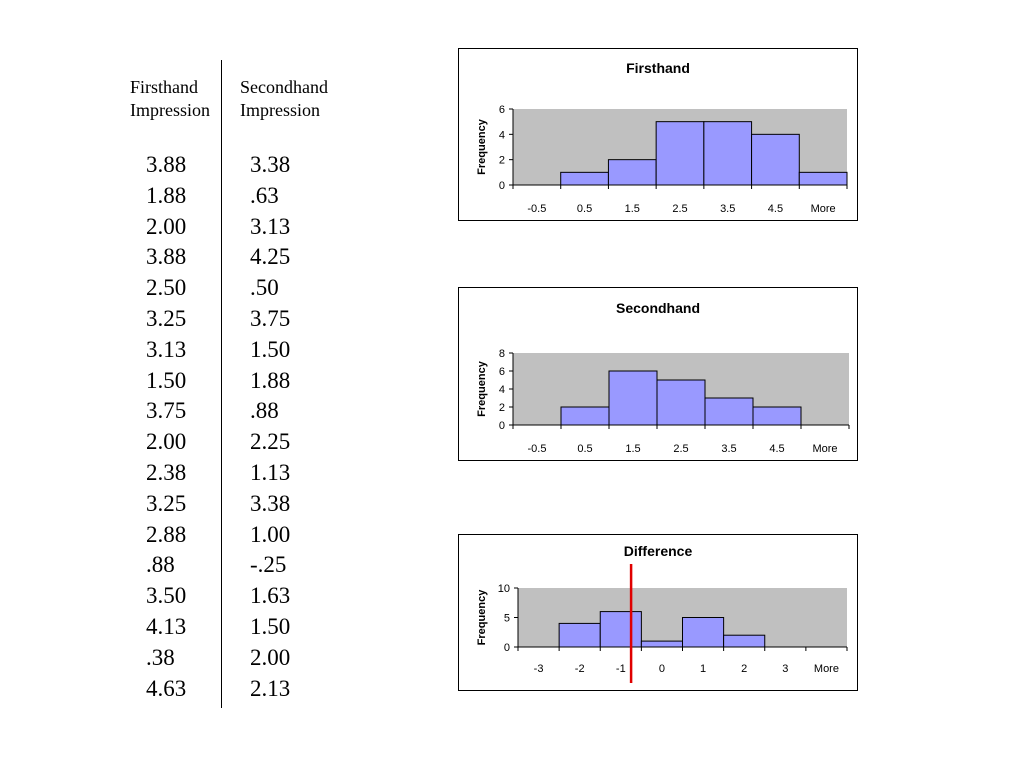 Image resolution: width=1024 pixels, height=768 pixels. I want to click on firsthand-value: 2.38, so click(166, 472).